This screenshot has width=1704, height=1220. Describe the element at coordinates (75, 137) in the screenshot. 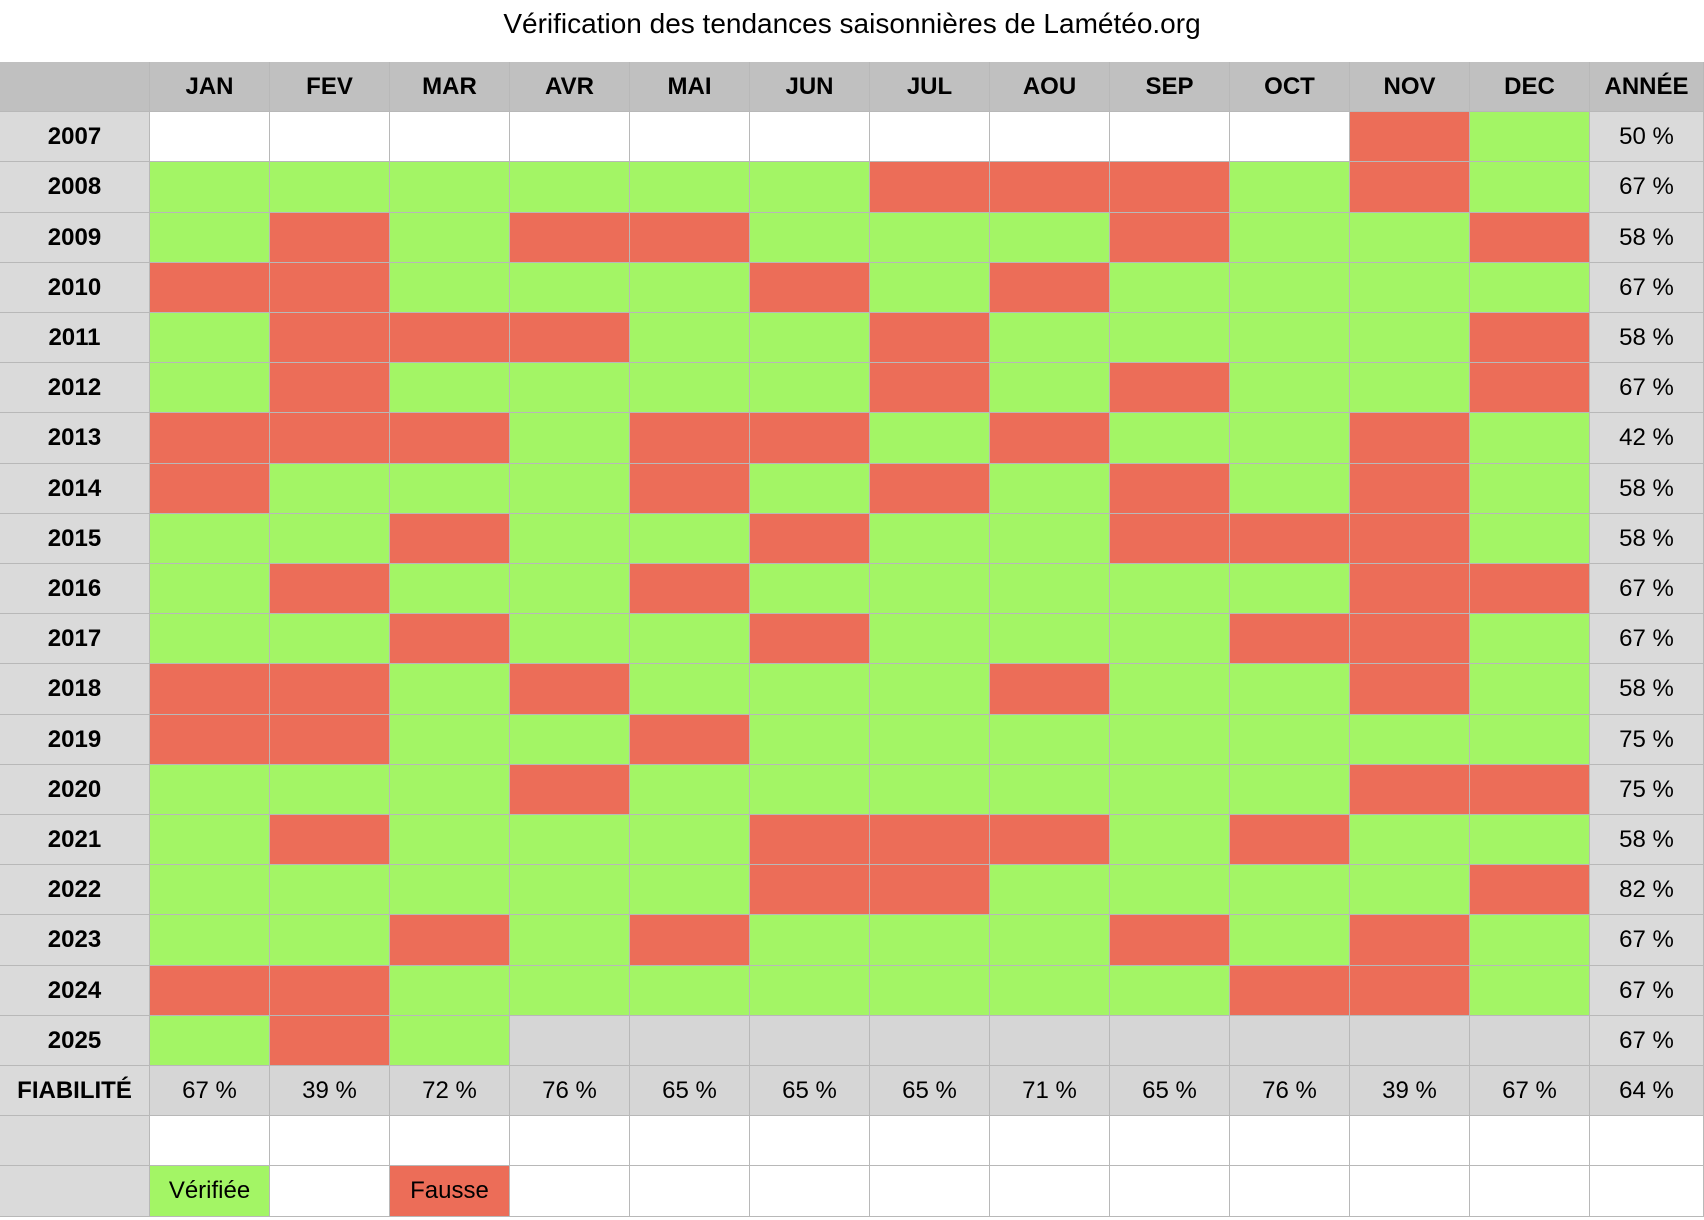

I see `row-header-year: 2007` at that location.